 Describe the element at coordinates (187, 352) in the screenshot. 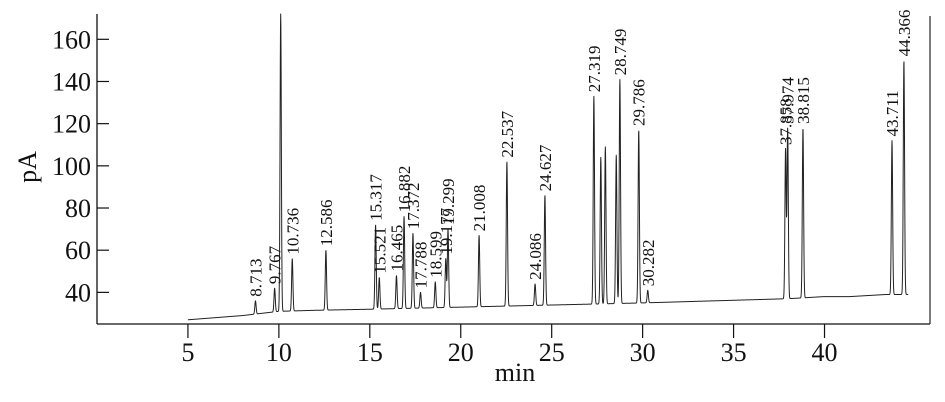

I see `x-tick-label: 5` at that location.